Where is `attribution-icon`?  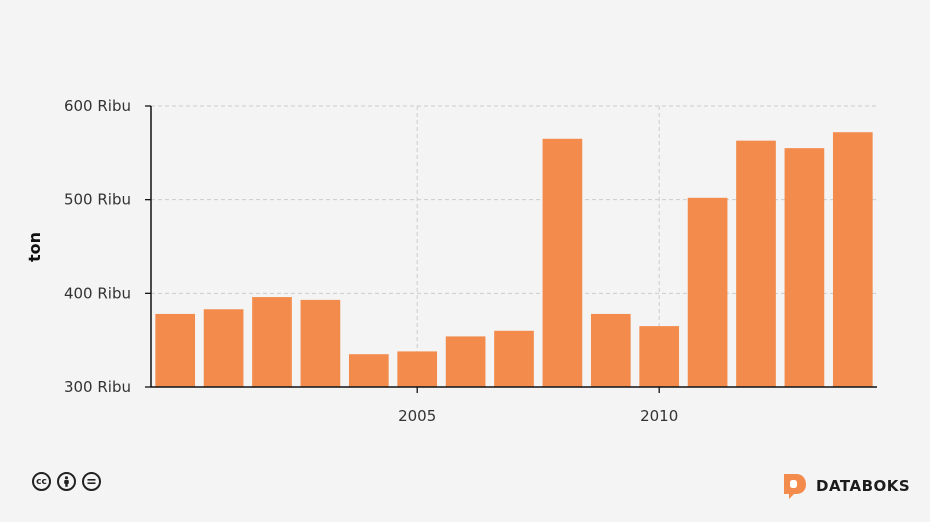
attribution-icon is located at coordinates (66, 481).